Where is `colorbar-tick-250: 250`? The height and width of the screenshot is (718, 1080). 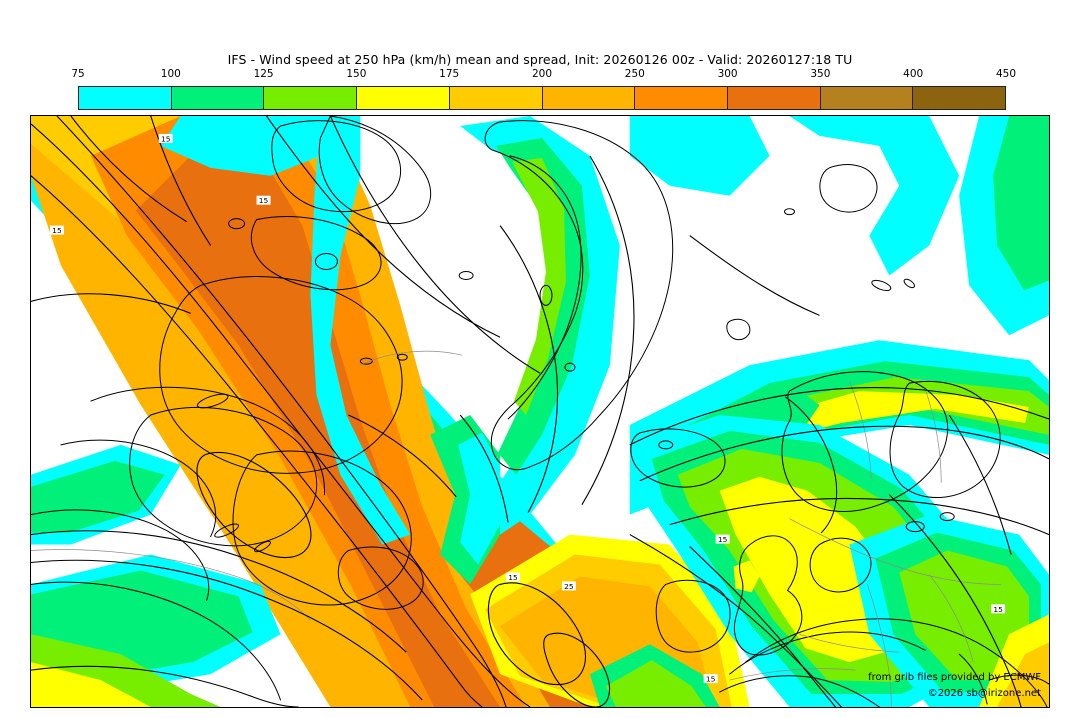 colorbar-tick-250: 250 is located at coordinates (634, 74).